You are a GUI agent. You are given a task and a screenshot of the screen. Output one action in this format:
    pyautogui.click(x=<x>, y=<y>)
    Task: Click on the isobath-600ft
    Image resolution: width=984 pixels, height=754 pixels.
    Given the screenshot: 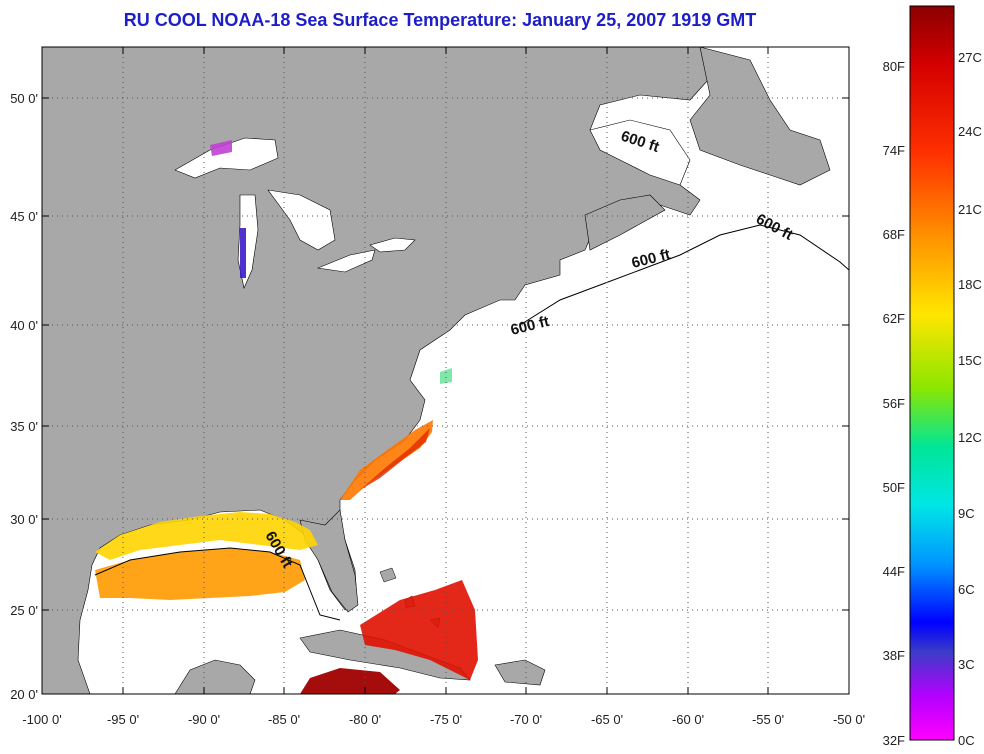 What is the action you would take?
    pyautogui.click(x=684, y=275)
    